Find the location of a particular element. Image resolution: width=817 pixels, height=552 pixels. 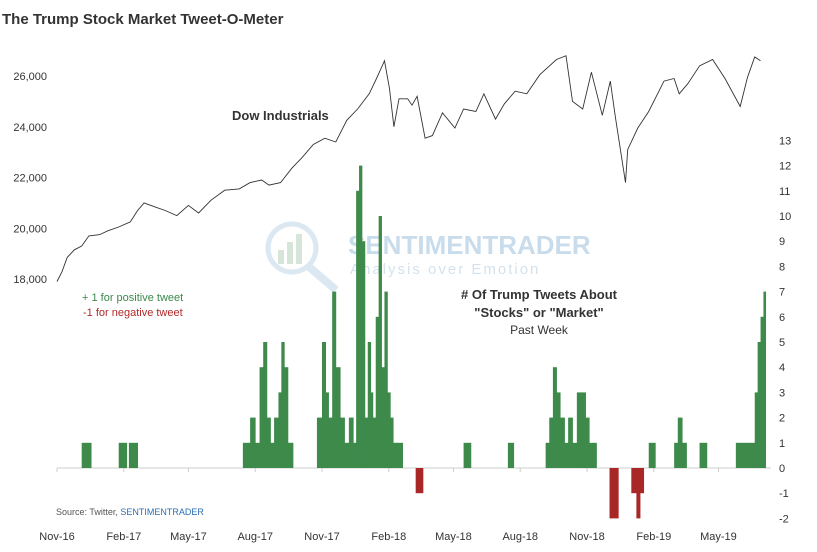

right-axis-tick-label: 3 is located at coordinates (782, 393).